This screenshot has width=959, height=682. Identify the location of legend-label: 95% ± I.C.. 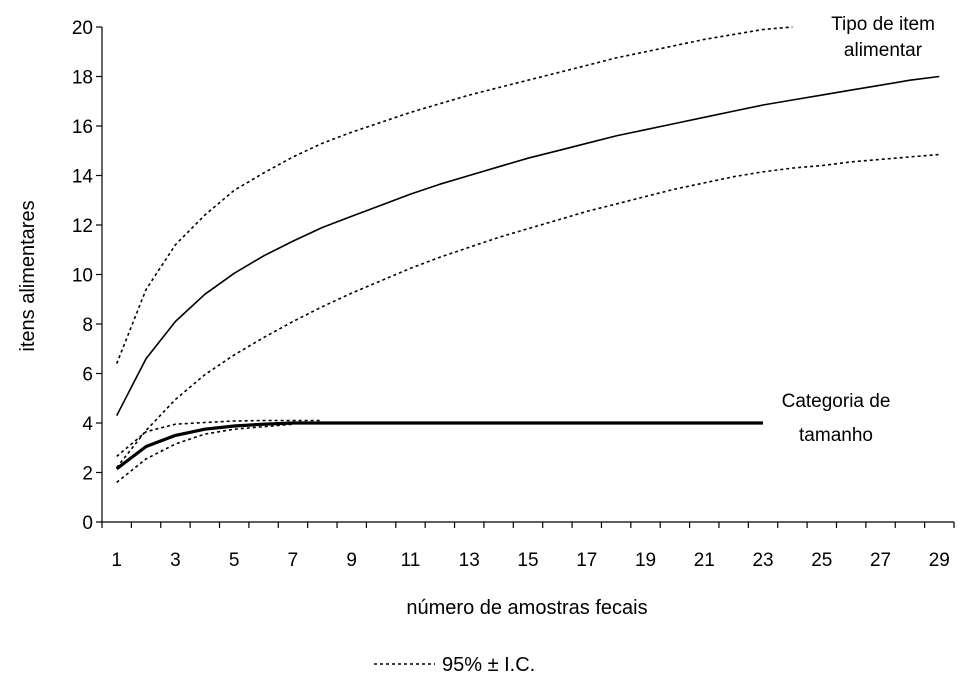
(488, 665).